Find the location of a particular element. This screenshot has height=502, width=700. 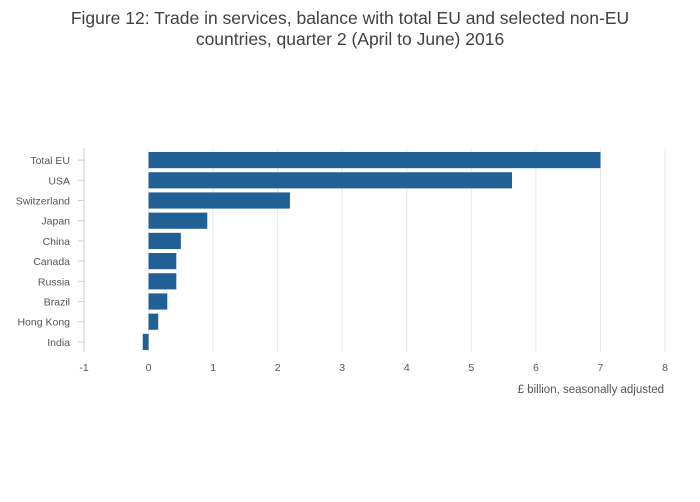

x-tick-label: 5 is located at coordinates (471, 368).